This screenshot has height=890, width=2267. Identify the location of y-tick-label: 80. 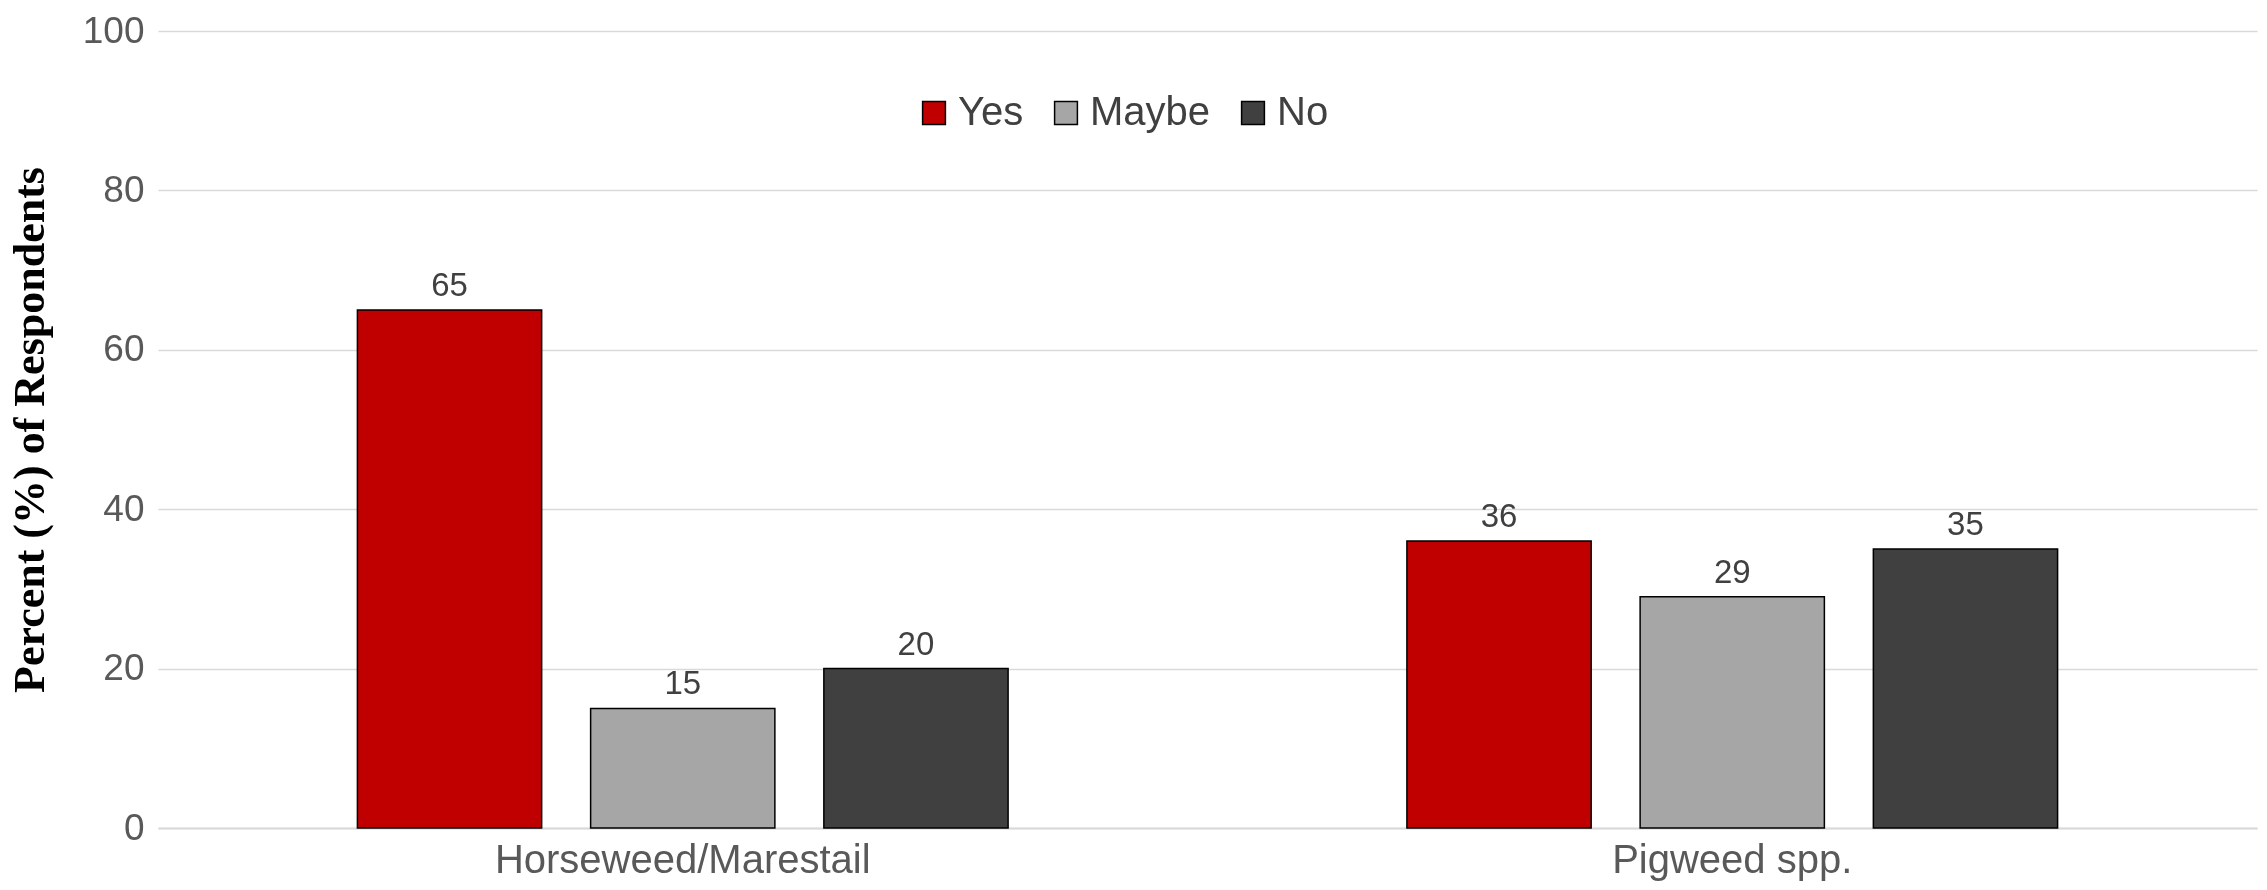
(124, 189).